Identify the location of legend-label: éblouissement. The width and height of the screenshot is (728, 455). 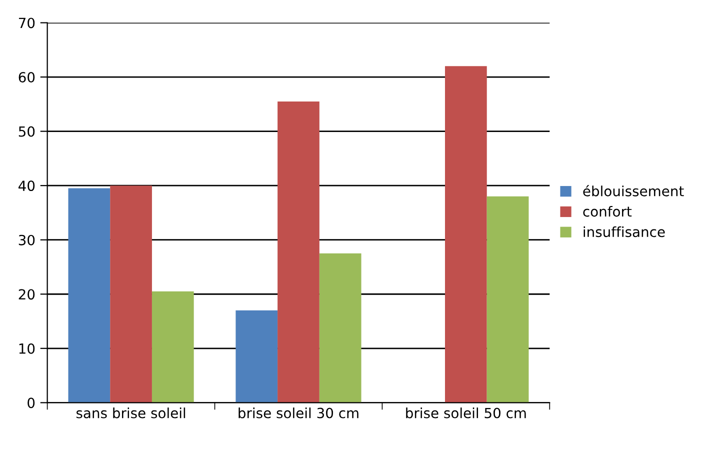
(633, 190).